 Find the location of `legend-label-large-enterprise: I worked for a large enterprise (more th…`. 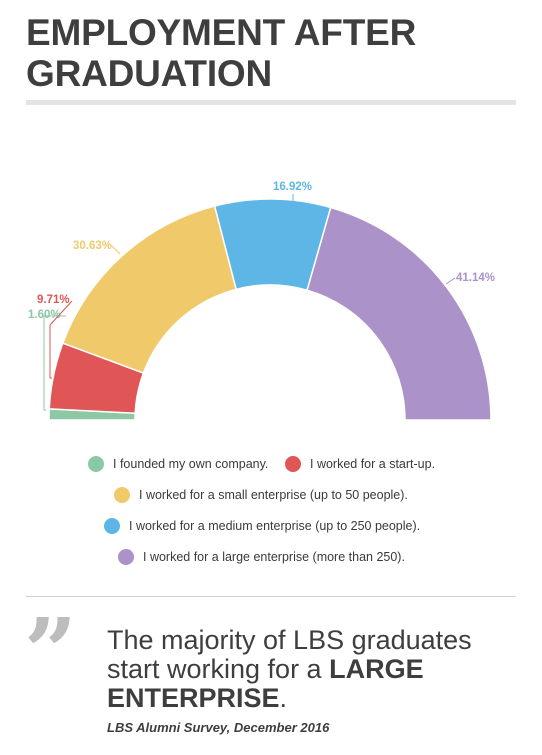

legend-label-large-enterprise: I worked for a large enterprise (more th… is located at coordinates (274, 557).